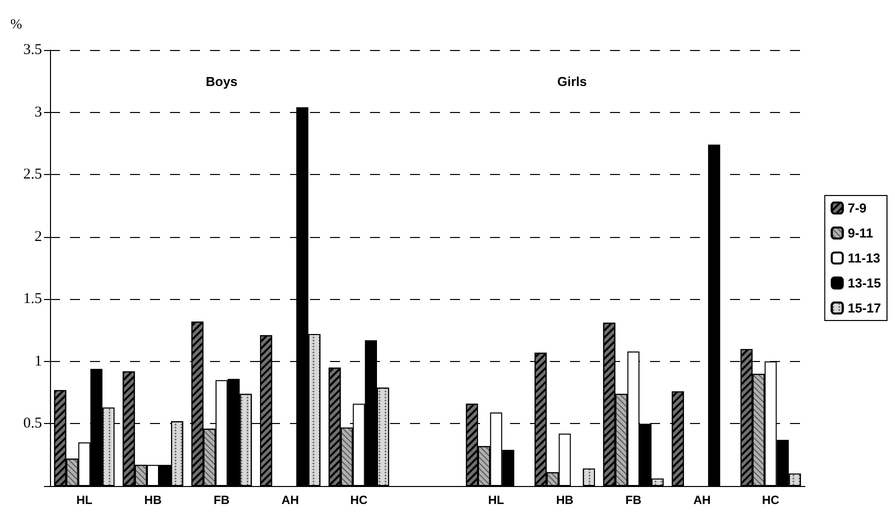 This screenshot has width=895, height=516. What do you see at coordinates (857, 208) in the screenshot?
I see `legend-label: 7-9` at bounding box center [857, 208].